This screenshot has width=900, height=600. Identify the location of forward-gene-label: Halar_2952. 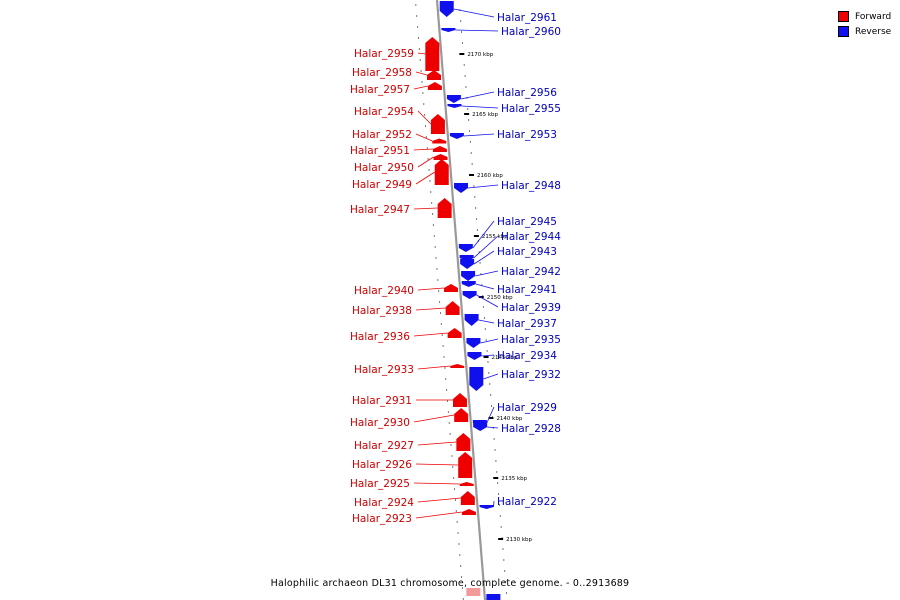
(382, 135).